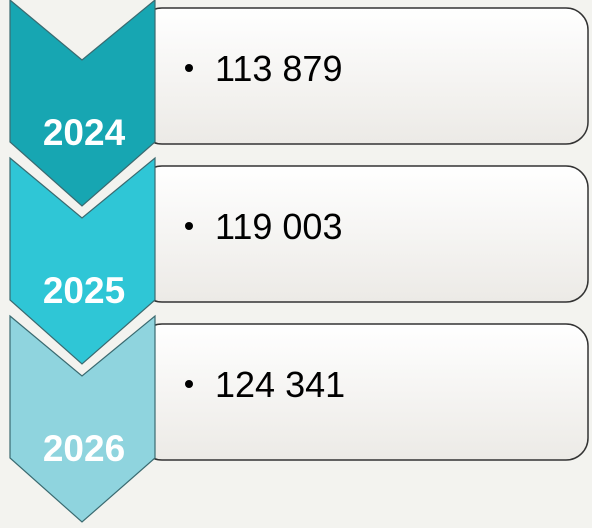  I want to click on value-text: 124 341, so click(280, 384).